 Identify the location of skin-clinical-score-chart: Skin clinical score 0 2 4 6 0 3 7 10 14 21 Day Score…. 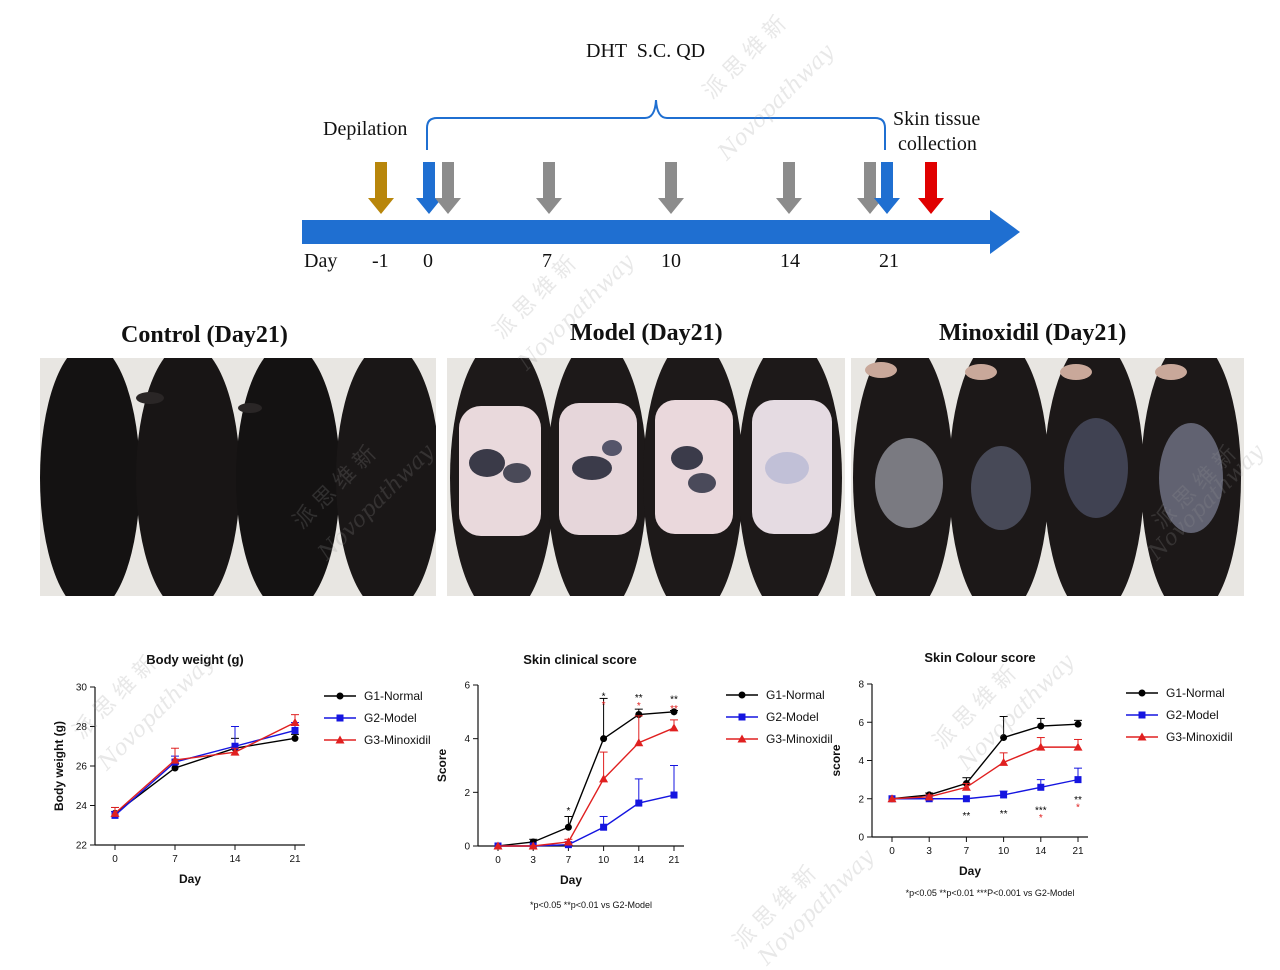
(634, 781).